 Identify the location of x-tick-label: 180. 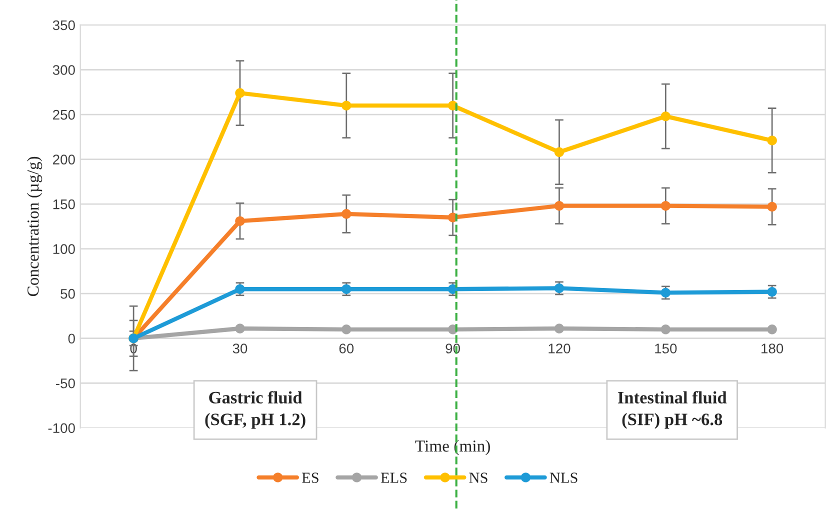
(773, 349).